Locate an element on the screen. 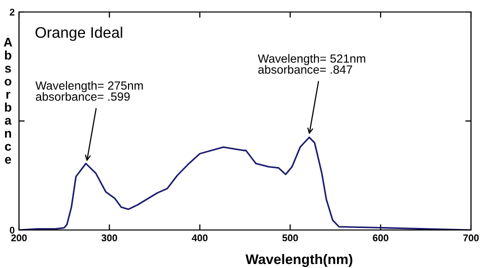 The image size is (485, 268). x-tick-label: 700 is located at coordinates (471, 238).